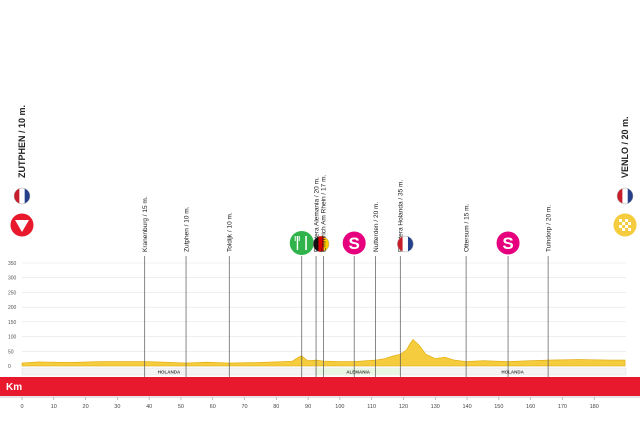  Describe the element at coordinates (12, 293) in the screenshot. I see `y-tick-label: 250` at that location.